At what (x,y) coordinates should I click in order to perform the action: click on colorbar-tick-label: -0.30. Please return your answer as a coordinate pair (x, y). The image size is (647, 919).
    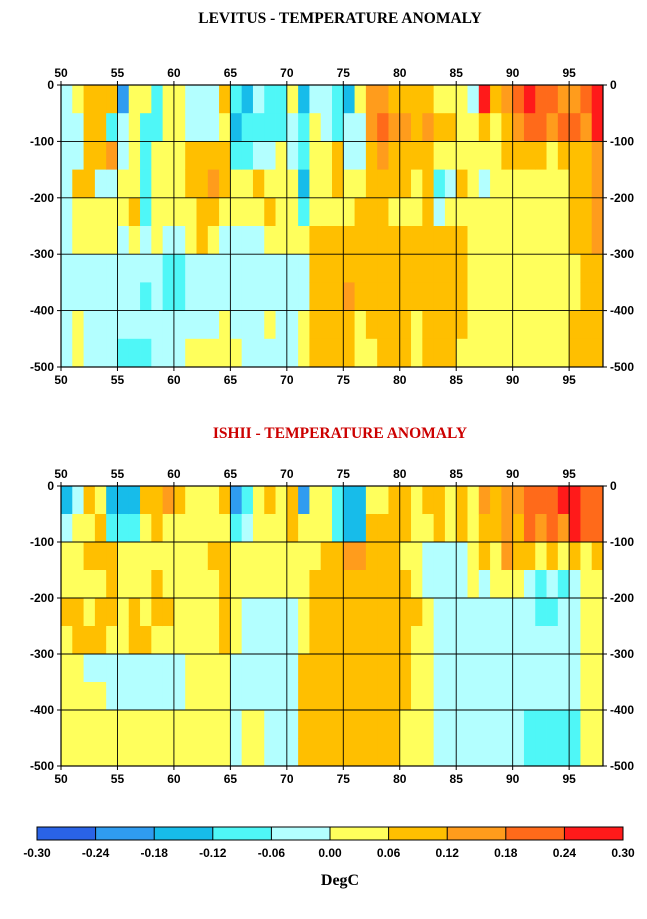
    Looking at the image, I should click on (37, 853).